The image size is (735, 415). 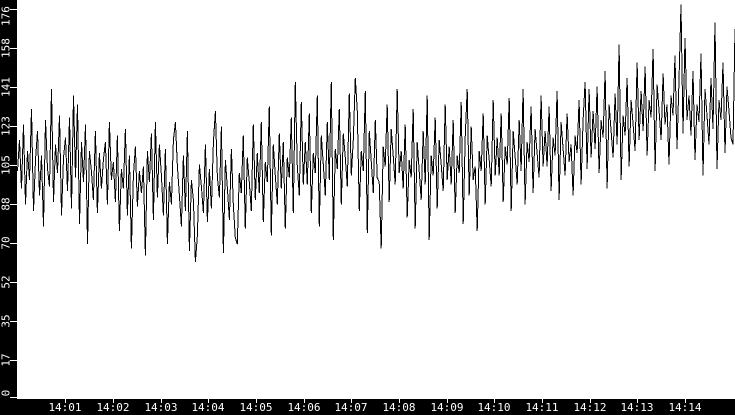 I want to click on y-axis-tick-label: 123, so click(x=6, y=126).